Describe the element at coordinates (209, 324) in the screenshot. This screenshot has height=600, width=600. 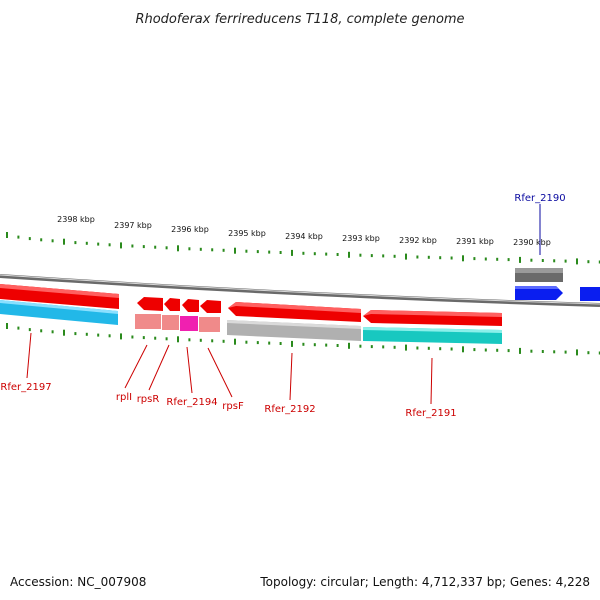
I see `band-rpsF` at that location.